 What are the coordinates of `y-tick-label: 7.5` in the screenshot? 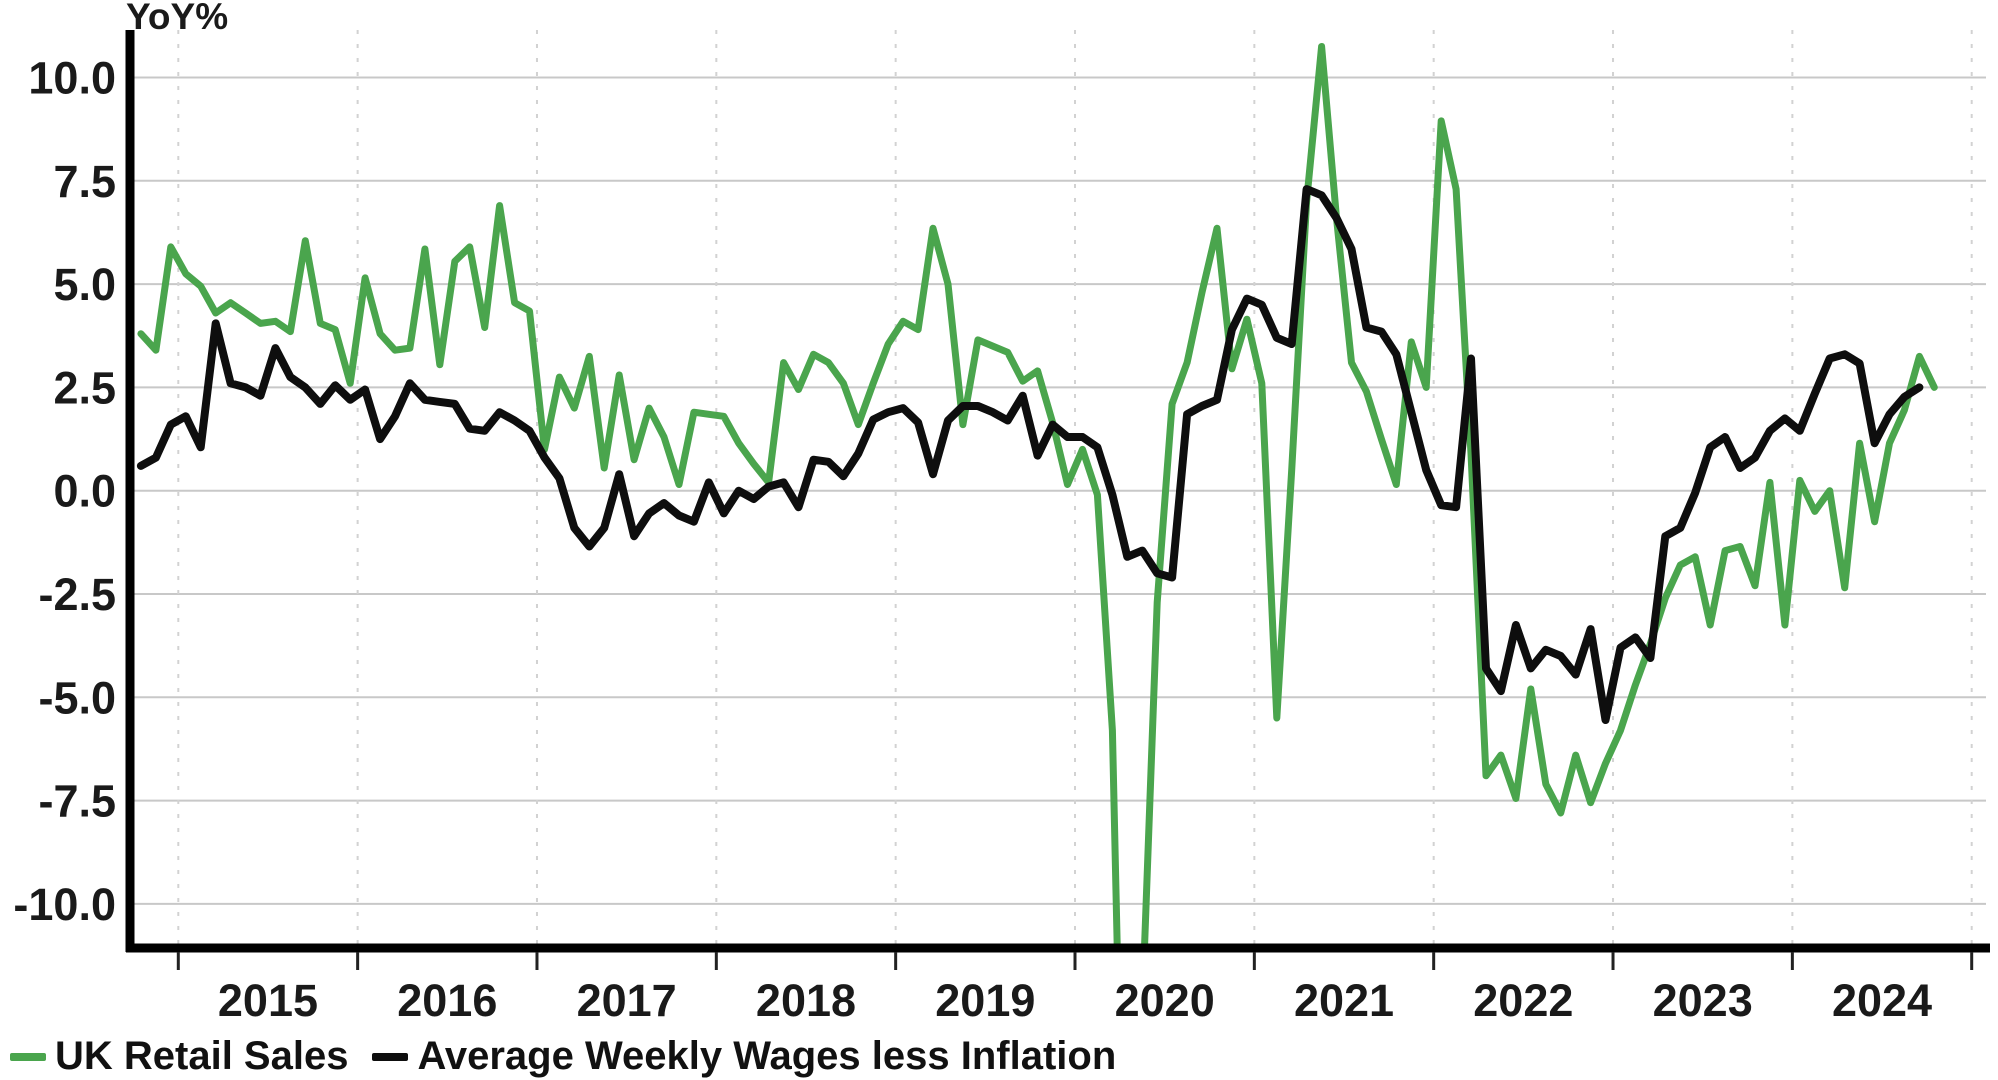 It's located at (84, 181).